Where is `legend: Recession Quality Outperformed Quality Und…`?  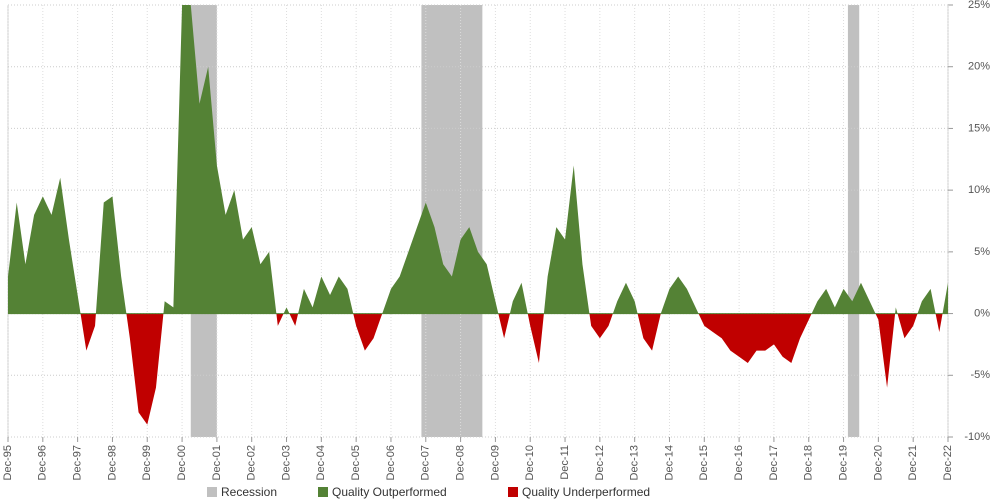 legend: Recession Quality Outperformed Quality Und… is located at coordinates (428, 492).